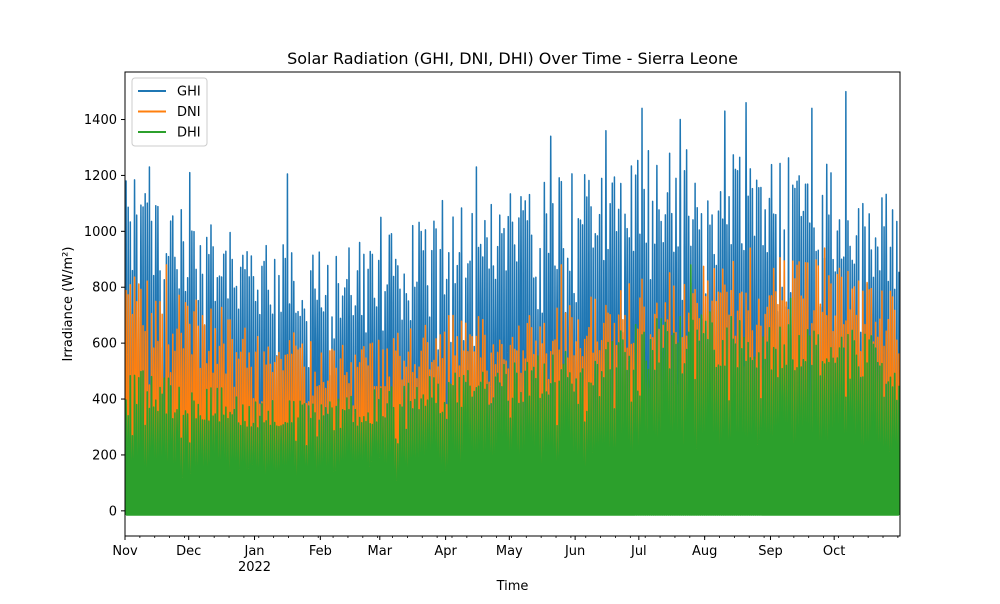 The width and height of the screenshot is (1000, 604). I want to click on legend-label-dni: DNI, so click(189, 112).